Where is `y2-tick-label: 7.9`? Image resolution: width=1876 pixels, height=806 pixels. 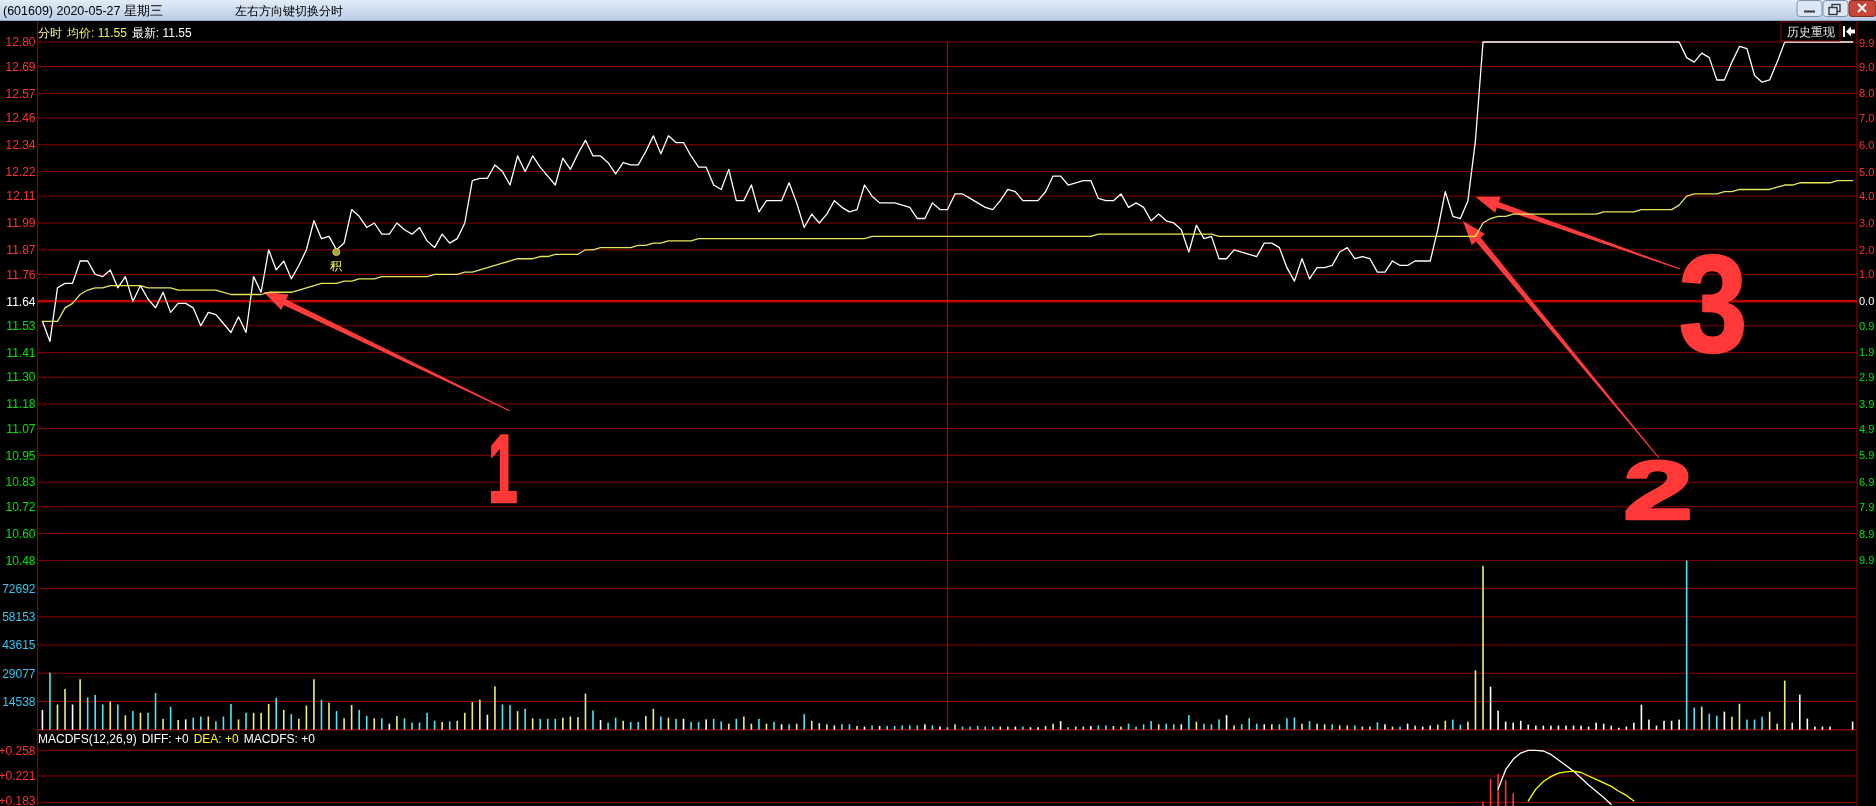 y2-tick-label: 7.9 is located at coordinates (1867, 506).